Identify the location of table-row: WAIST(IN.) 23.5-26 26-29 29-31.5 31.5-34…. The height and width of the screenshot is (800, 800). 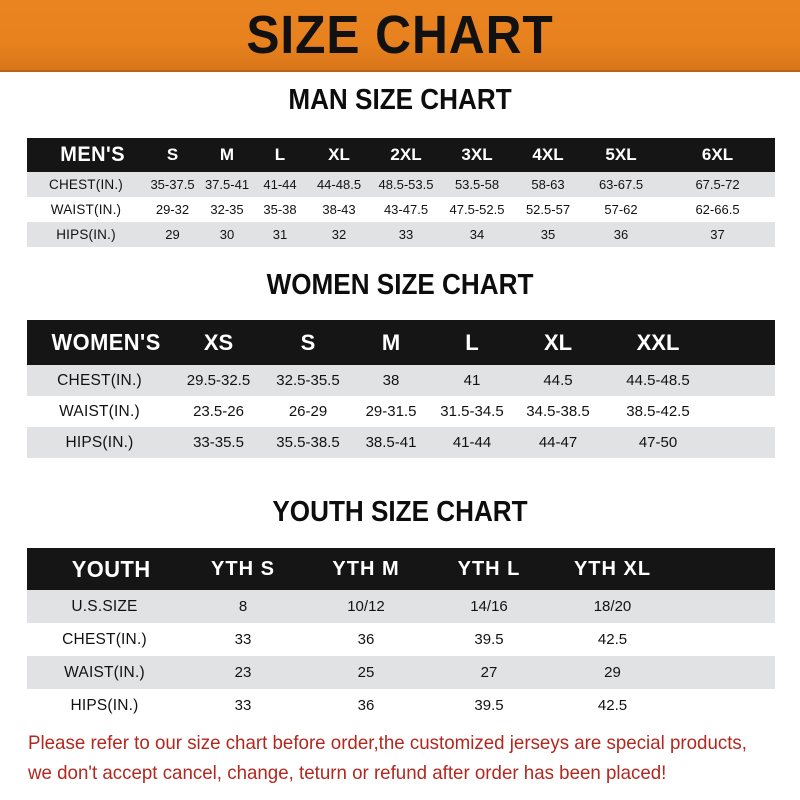
(401, 411).